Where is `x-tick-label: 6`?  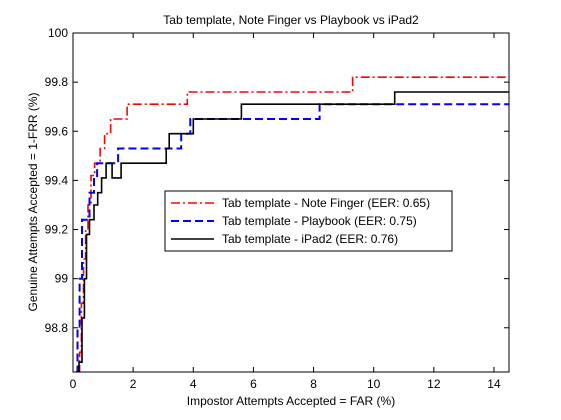
x-tick-label: 6 is located at coordinates (253, 384).